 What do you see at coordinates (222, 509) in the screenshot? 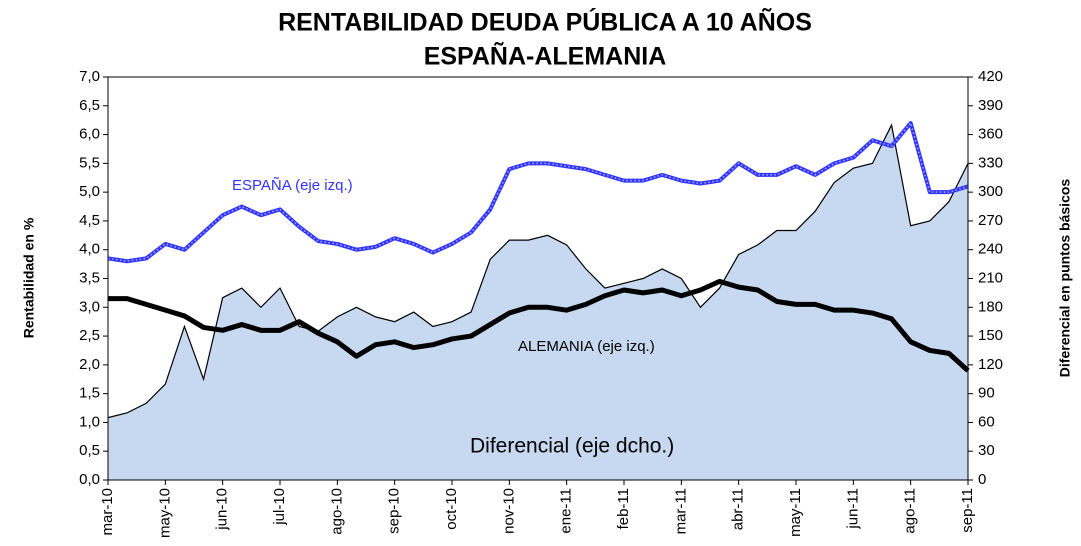
I see `x-tick-label: jun-10` at bounding box center [222, 509].